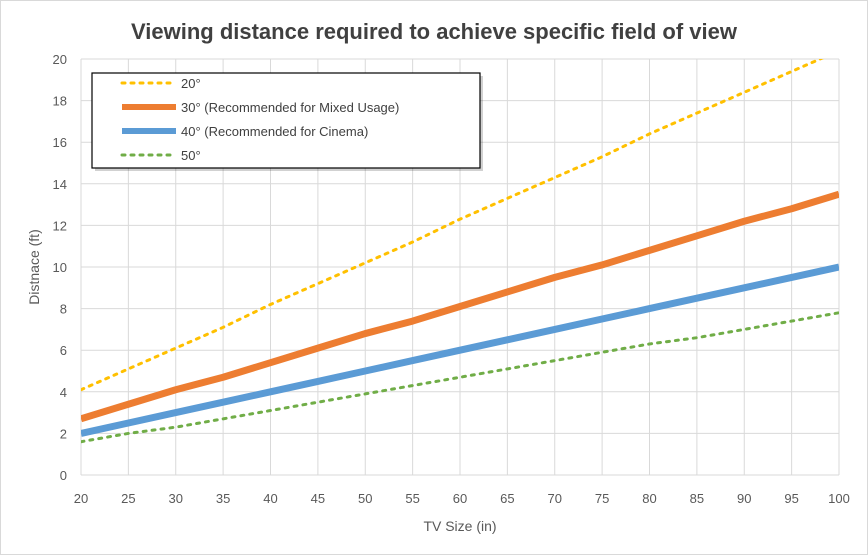 The height and width of the screenshot is (555, 868). What do you see at coordinates (63, 350) in the screenshot?
I see `y-tick-label: 6` at bounding box center [63, 350].